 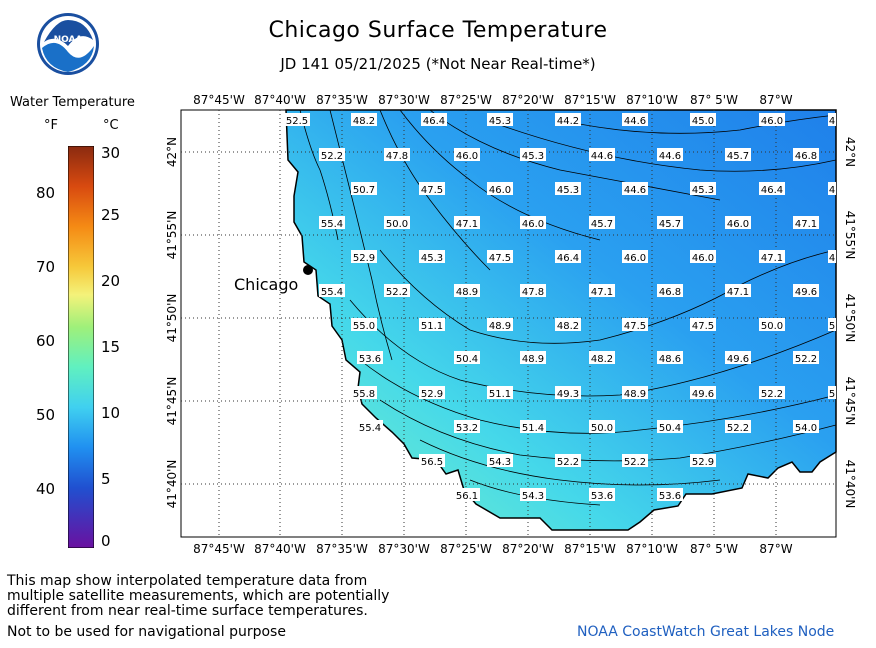 I want to click on c-tick-10: 10, so click(x=111, y=413).